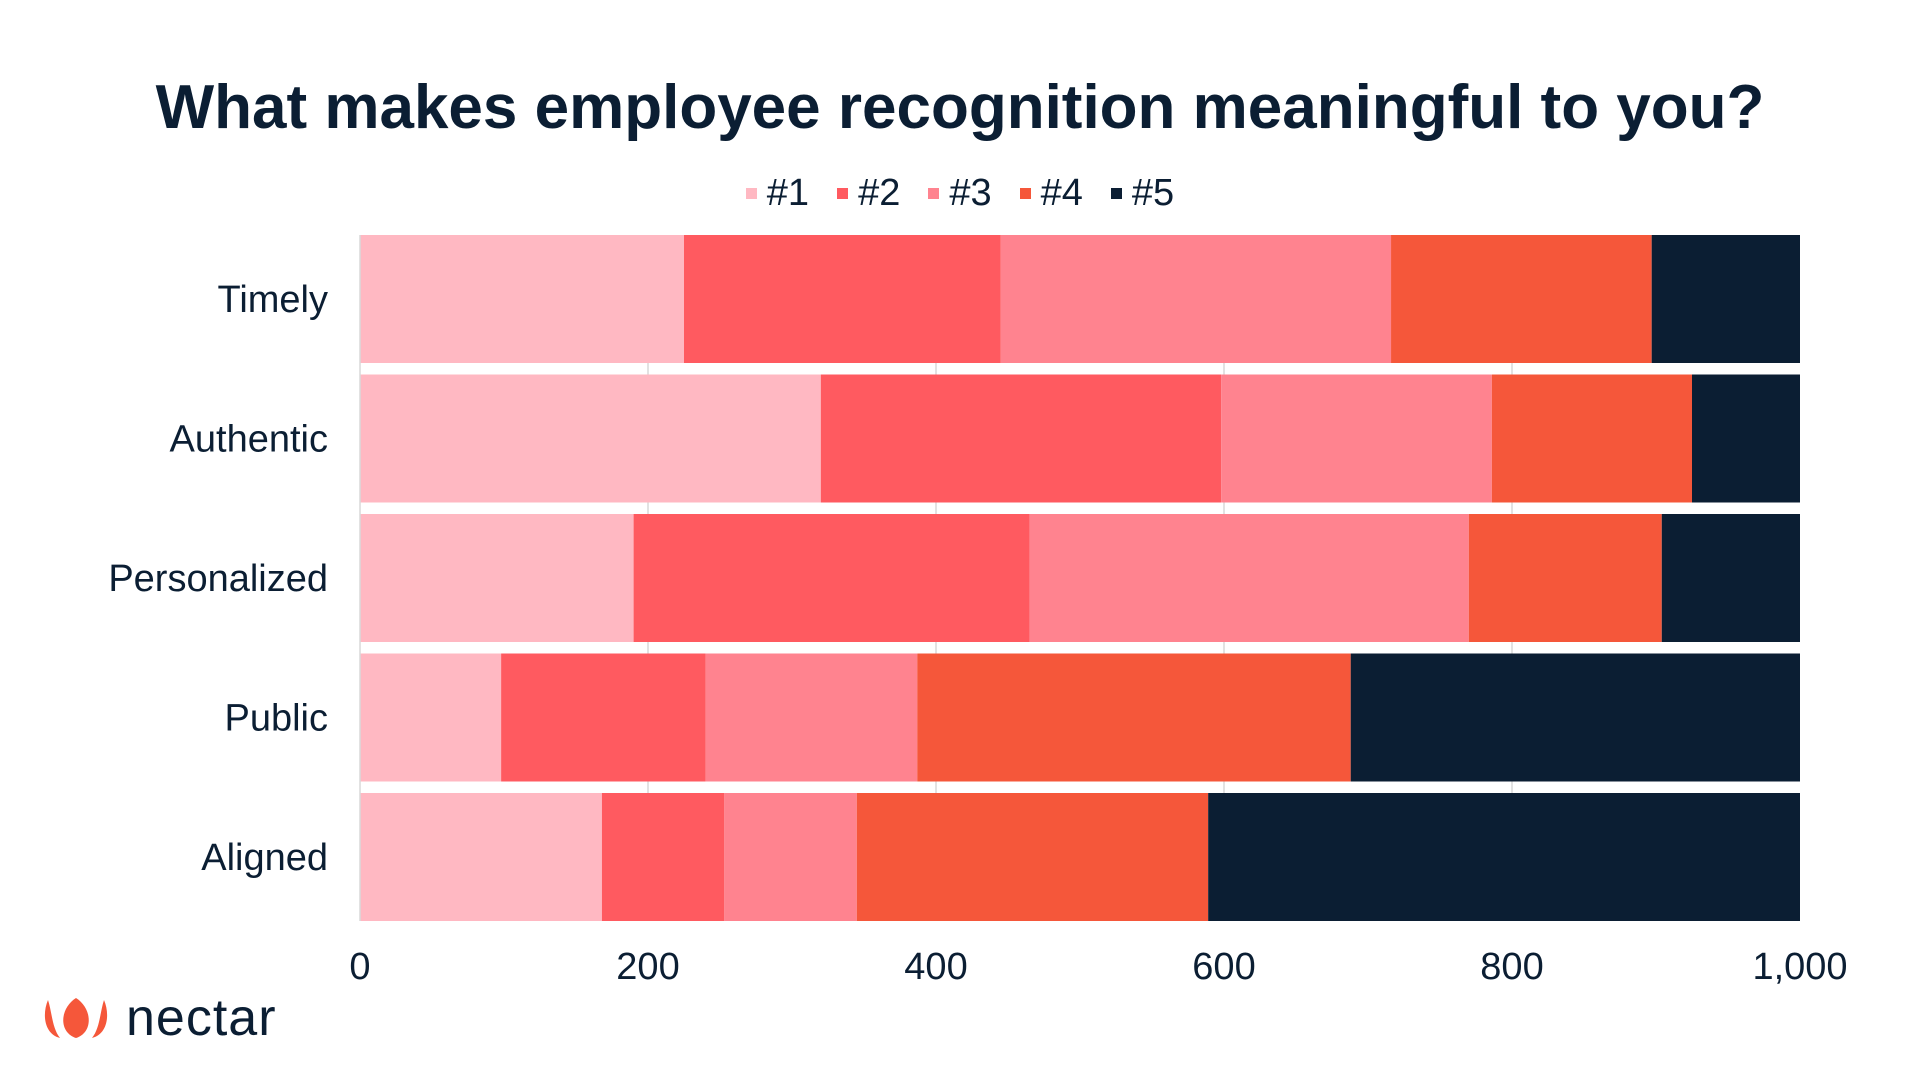  Describe the element at coordinates (1223, 967) in the screenshot. I see `x-tick-label-3: 600` at that location.